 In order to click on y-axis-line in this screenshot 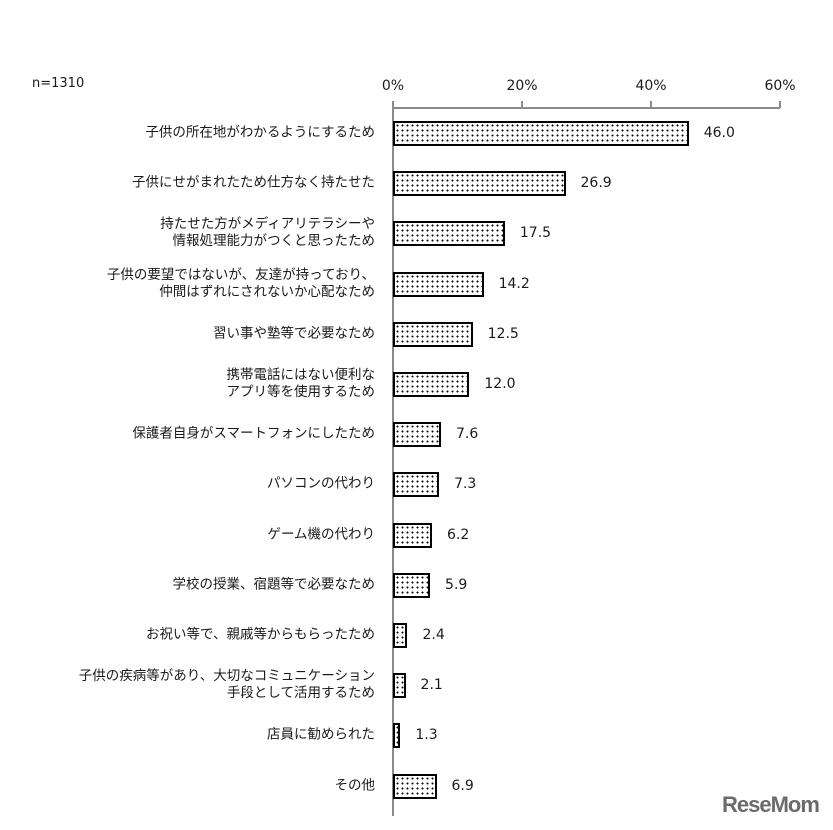, I will do `click(393, 458)`.